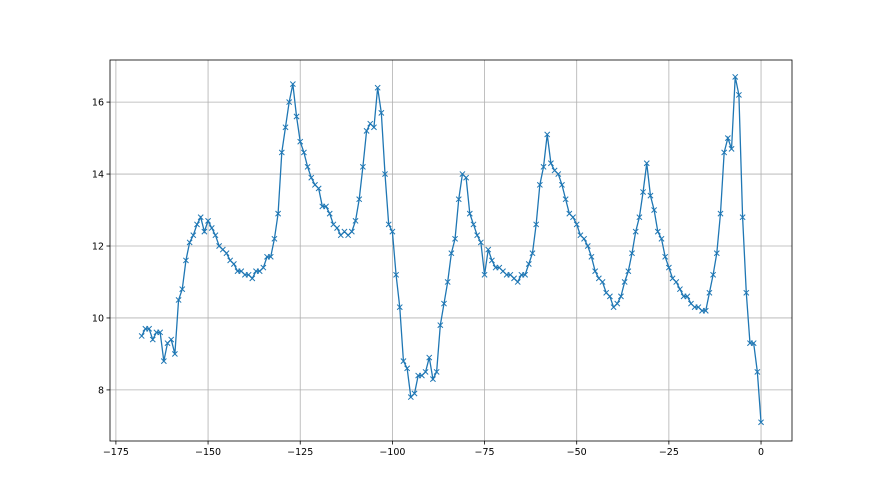 Image resolution: width=880 pixels, height=495 pixels. Describe the element at coordinates (392, 452) in the screenshot. I see `x-tick-label: −100` at that location.